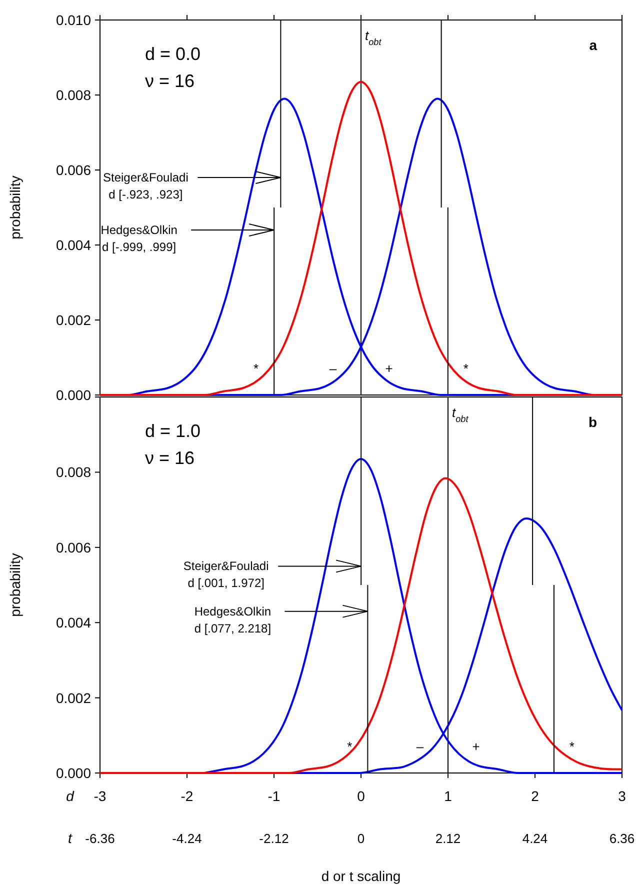  I want to click on x2-tick-label: -6.36, so click(100, 838).